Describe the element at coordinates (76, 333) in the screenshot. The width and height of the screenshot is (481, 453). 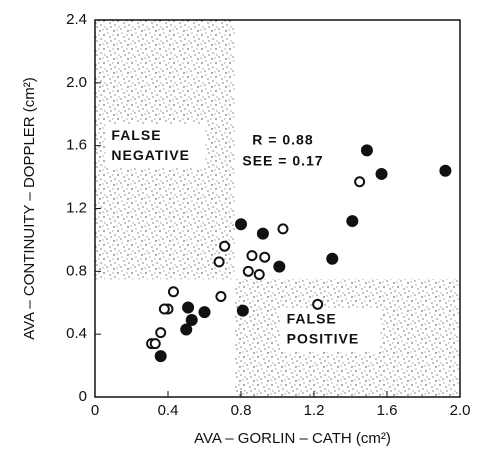
I see `y-tick-label: 0.4` at that location.